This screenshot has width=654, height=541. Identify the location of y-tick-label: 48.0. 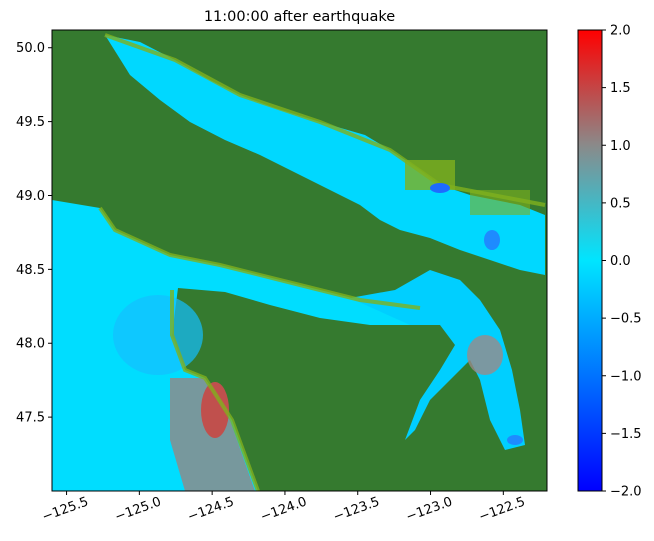
(30, 344).